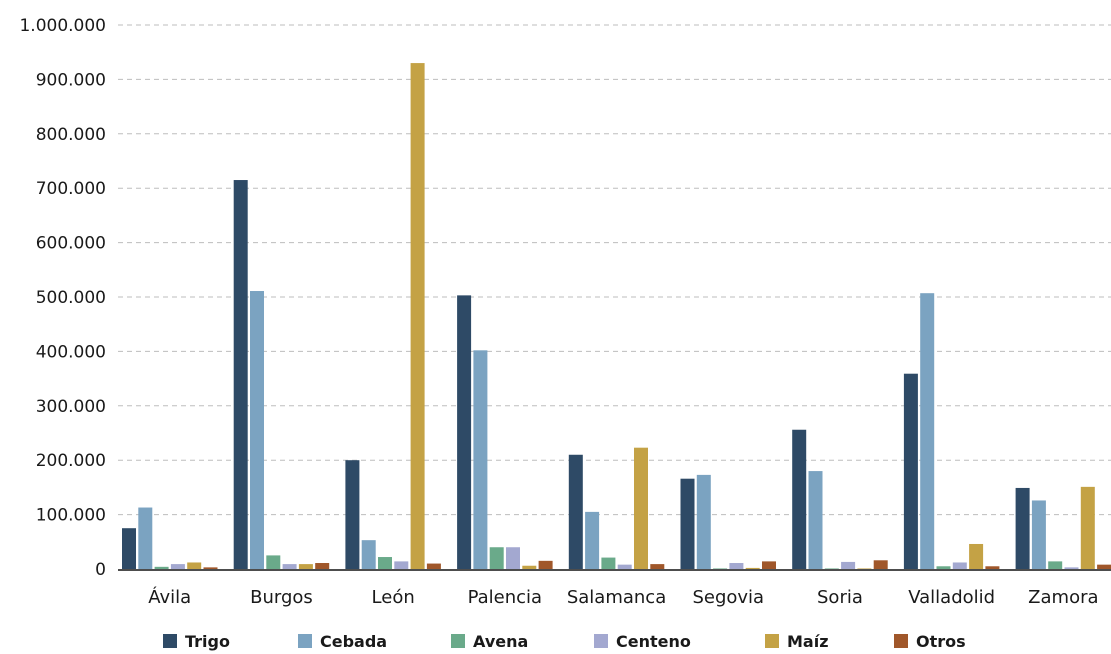 Image resolution: width=1111 pixels, height=654 pixels. What do you see at coordinates (529, 567) in the screenshot?
I see `bar-maíz-3` at bounding box center [529, 567].